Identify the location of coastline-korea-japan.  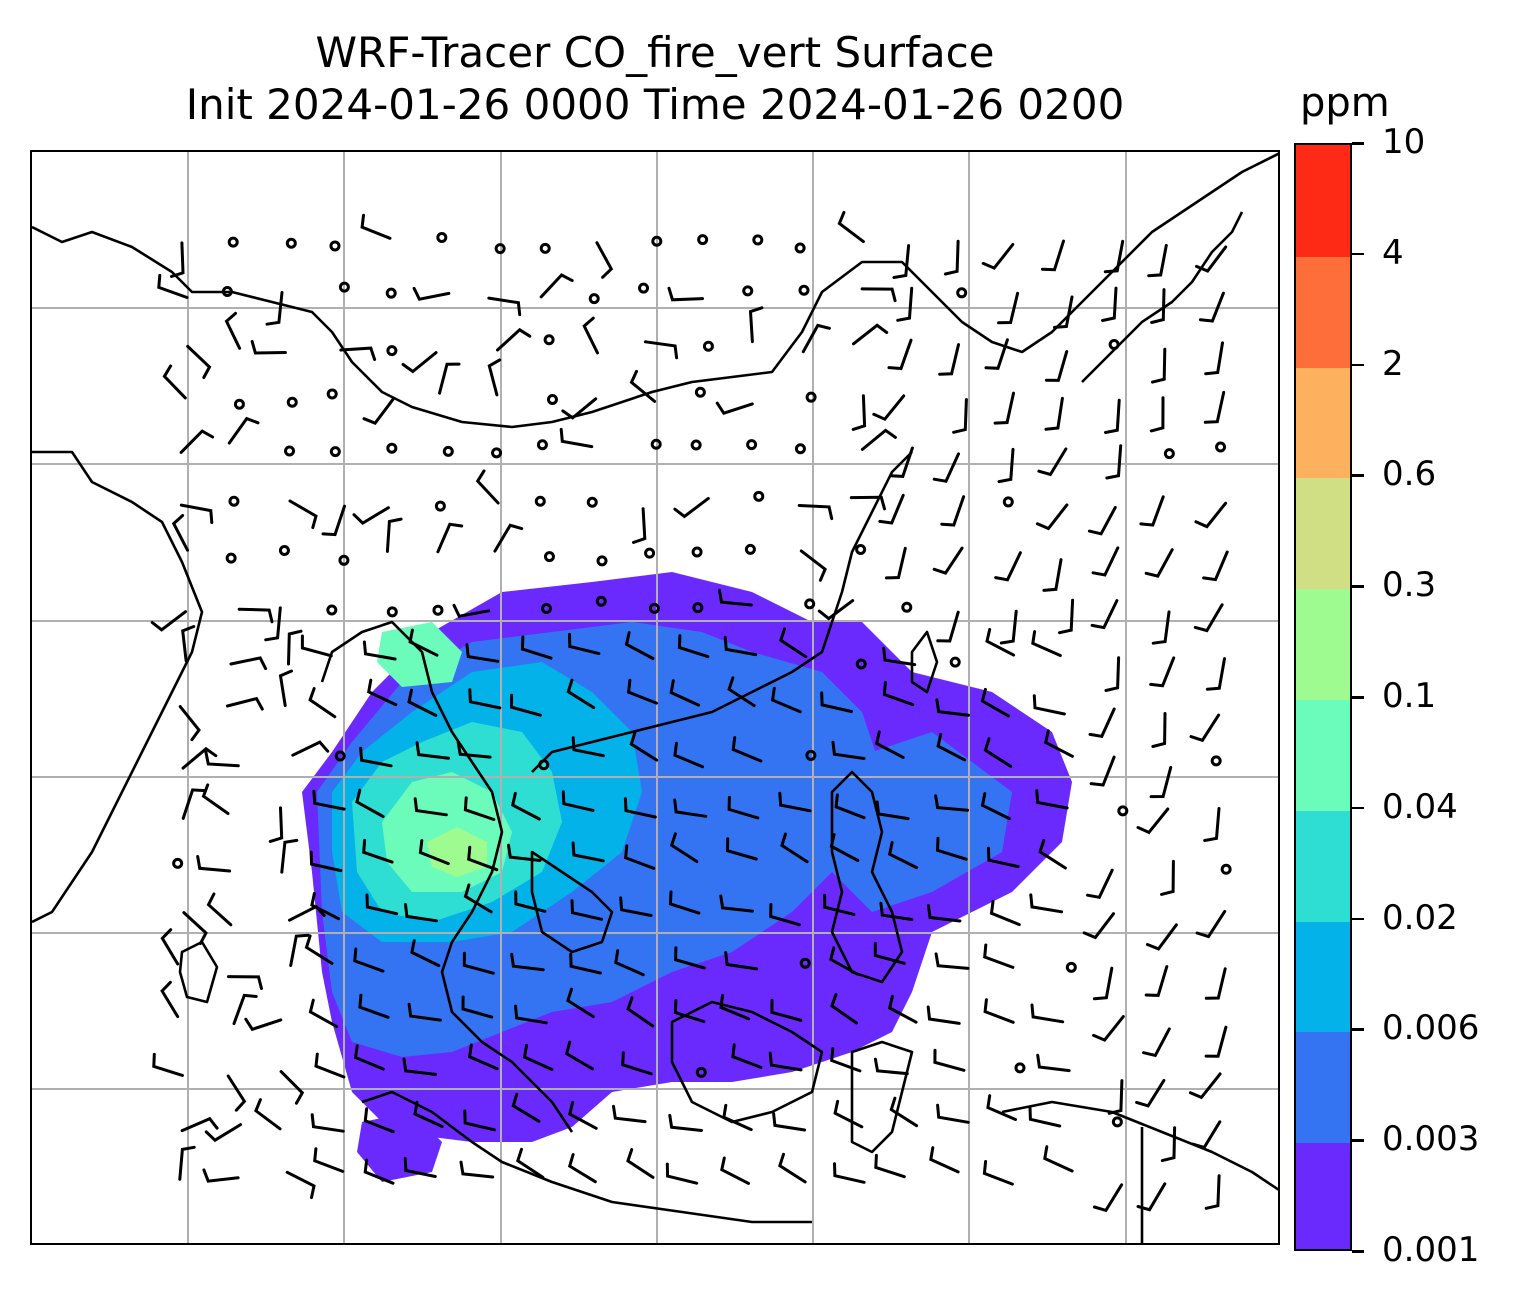
(1162, 297).